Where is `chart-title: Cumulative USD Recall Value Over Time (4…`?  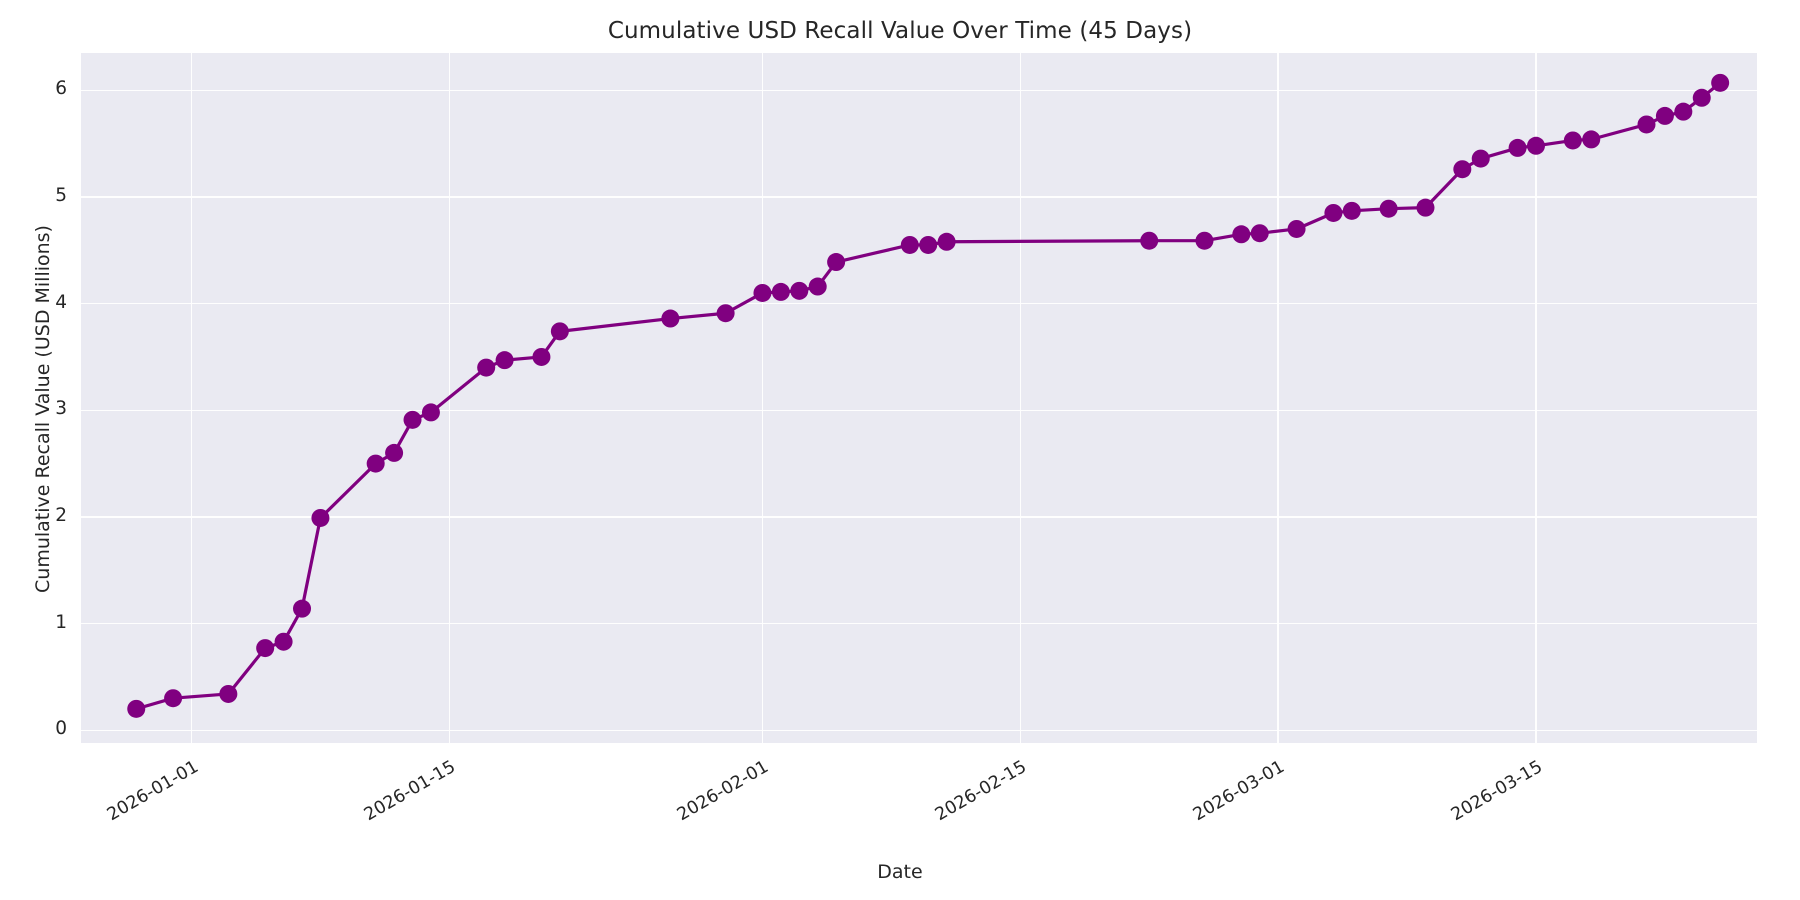 chart-title: Cumulative USD Recall Value Over Time (4… is located at coordinates (900, 31).